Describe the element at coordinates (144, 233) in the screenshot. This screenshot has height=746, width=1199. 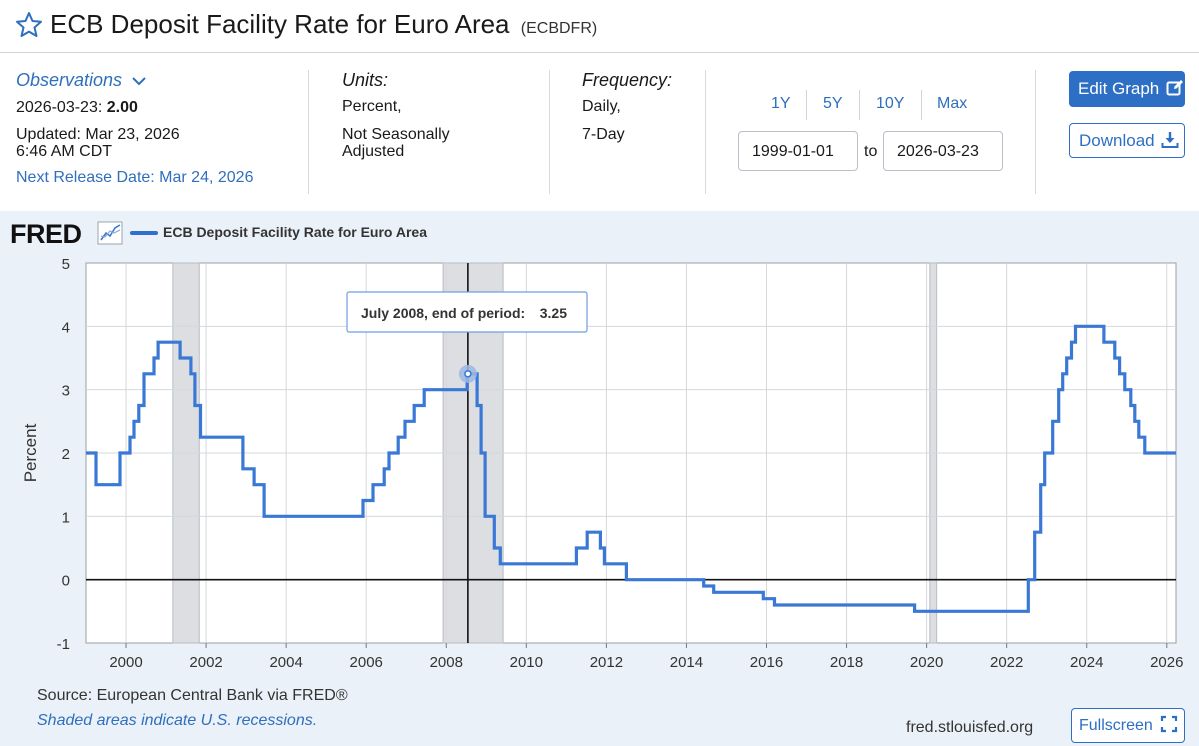
I see `legend-swatch` at that location.